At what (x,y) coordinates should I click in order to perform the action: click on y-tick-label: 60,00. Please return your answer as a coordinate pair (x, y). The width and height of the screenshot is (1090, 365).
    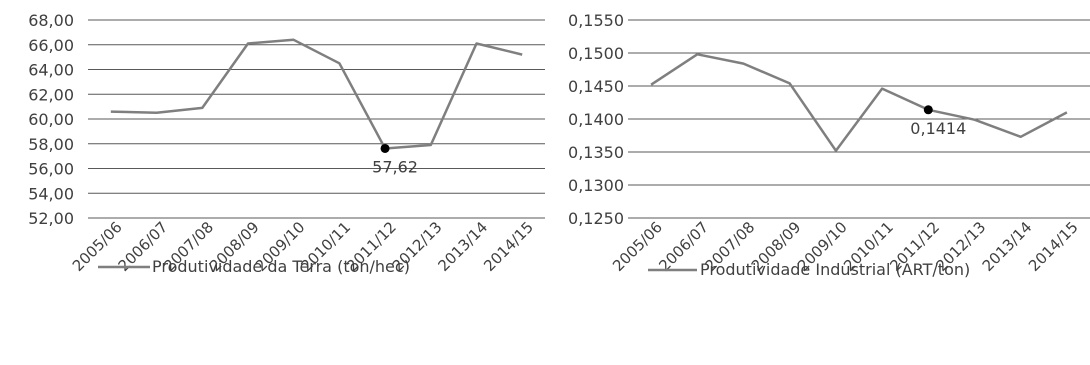
    Looking at the image, I should click on (51, 119).